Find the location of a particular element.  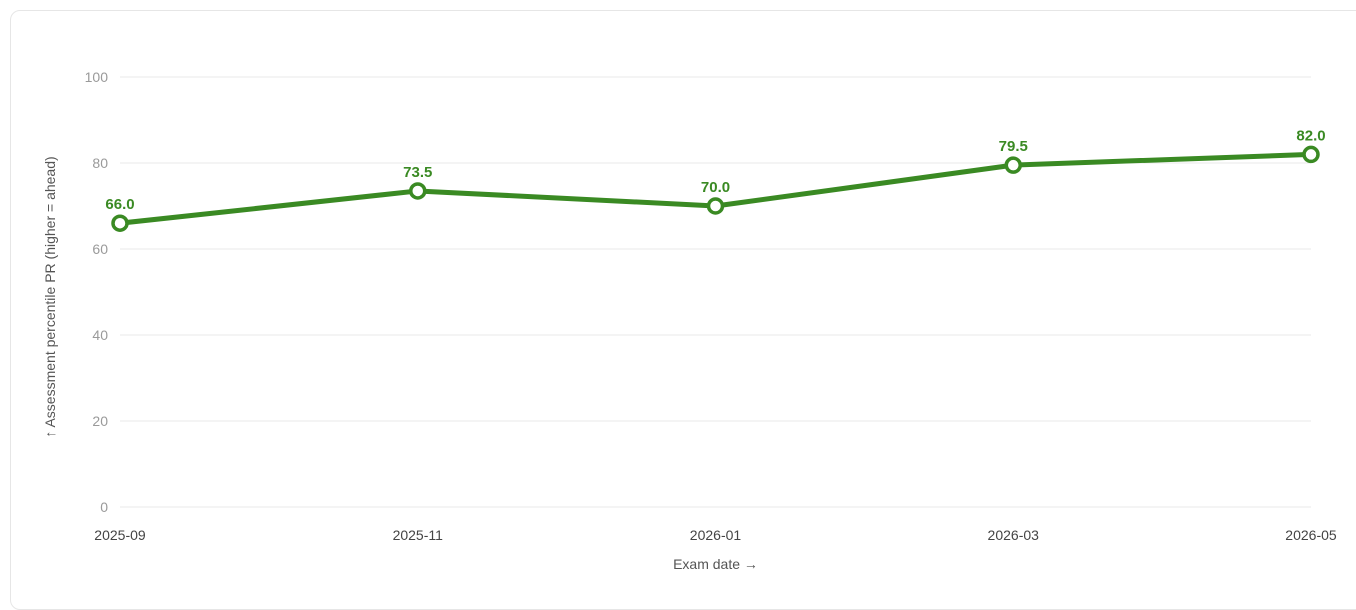

data-label: 66.0 is located at coordinates (119, 204).